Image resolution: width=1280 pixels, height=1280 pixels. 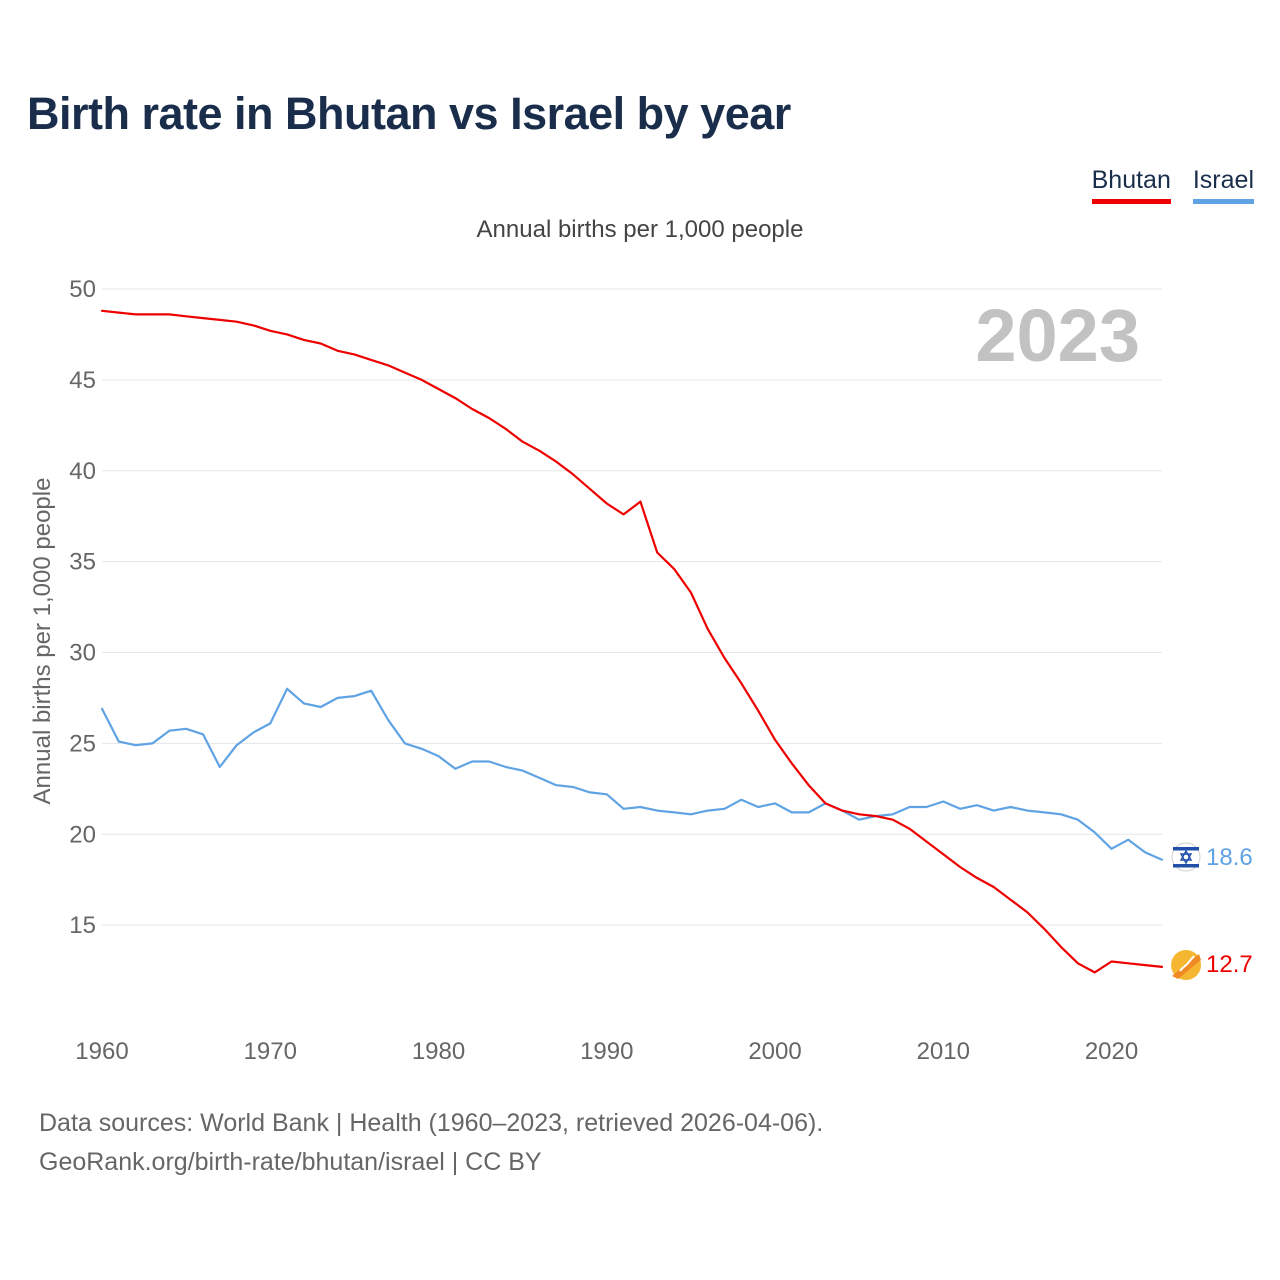 I want to click on x-tick-label: 1970, so click(x=270, y=1051).